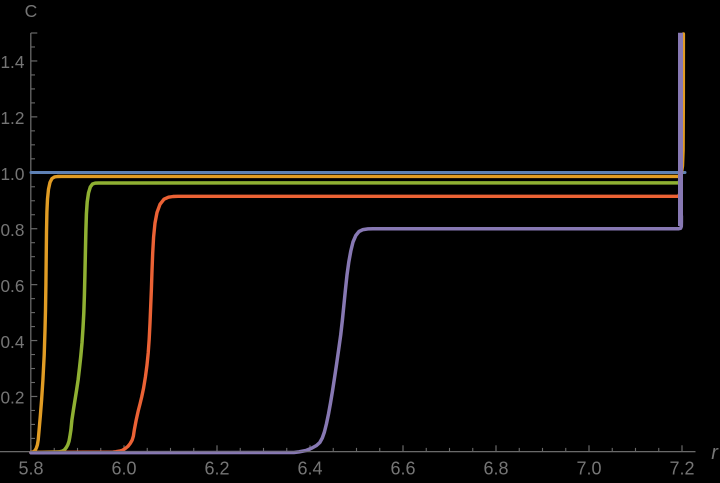 The image size is (720, 483). Describe the element at coordinates (12, 286) in the screenshot. I see `svg-text: 0.6` at that location.